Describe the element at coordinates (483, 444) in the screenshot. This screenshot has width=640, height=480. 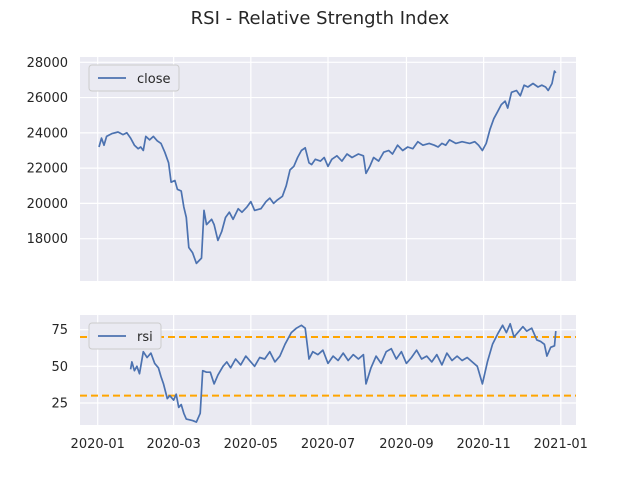
I see `x-tick-label: 2020-11` at that location.